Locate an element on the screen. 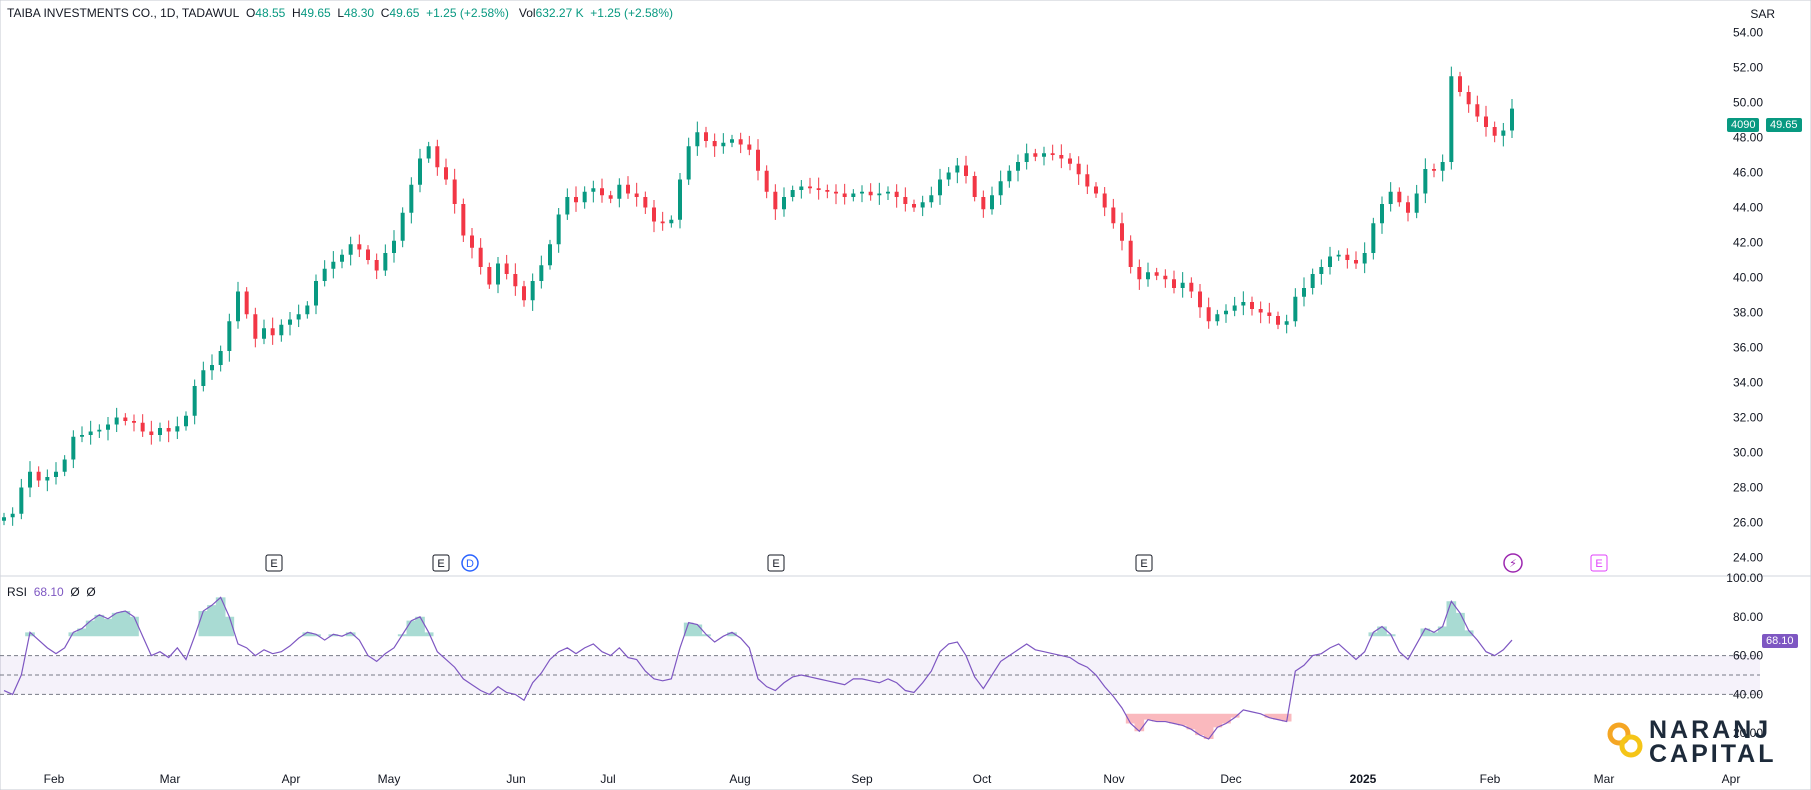  event-marker: ⚡ is located at coordinates (1513, 563).